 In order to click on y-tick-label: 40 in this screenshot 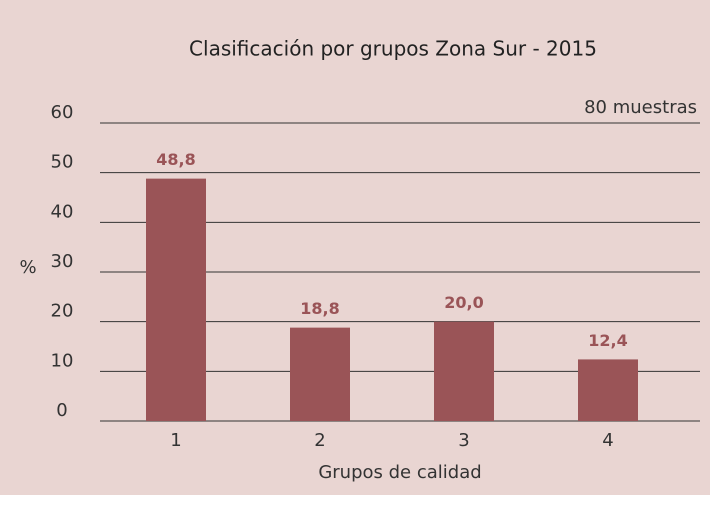, I will do `click(62, 211)`.